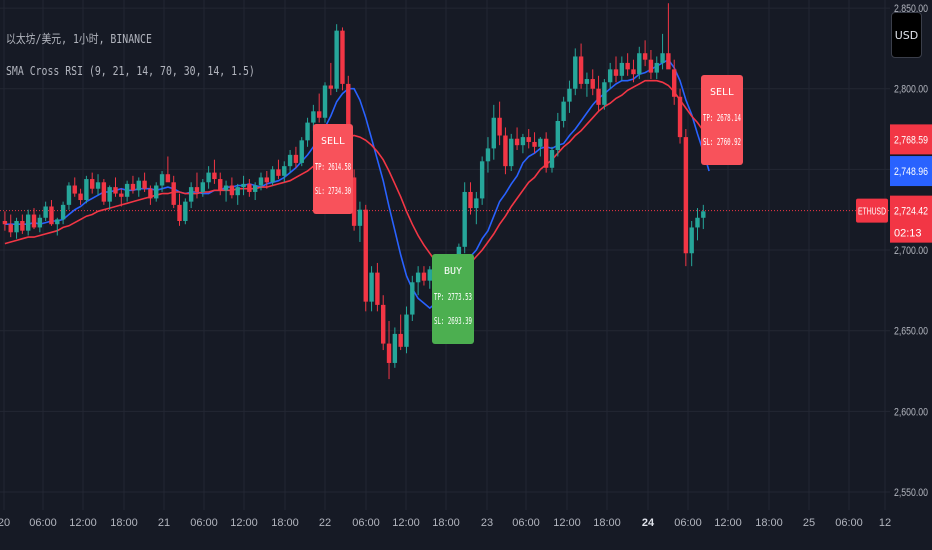 This screenshot has width=932, height=550. I want to click on signal-sl: SL: 2734.30, so click(333, 191).